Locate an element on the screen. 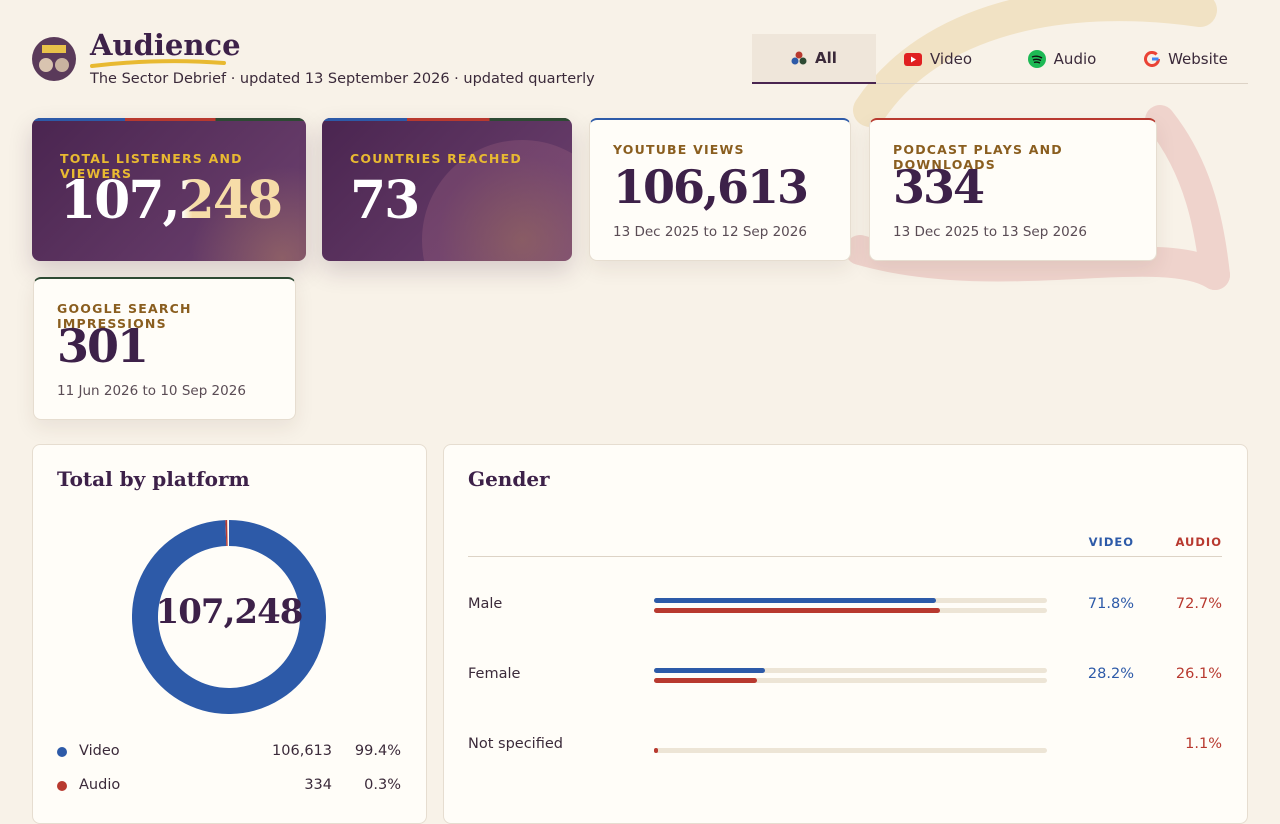 The image size is (1280, 824). stat-card: TOTAL LISTENERS AND VIEWERS 107,248 is located at coordinates (169, 189).